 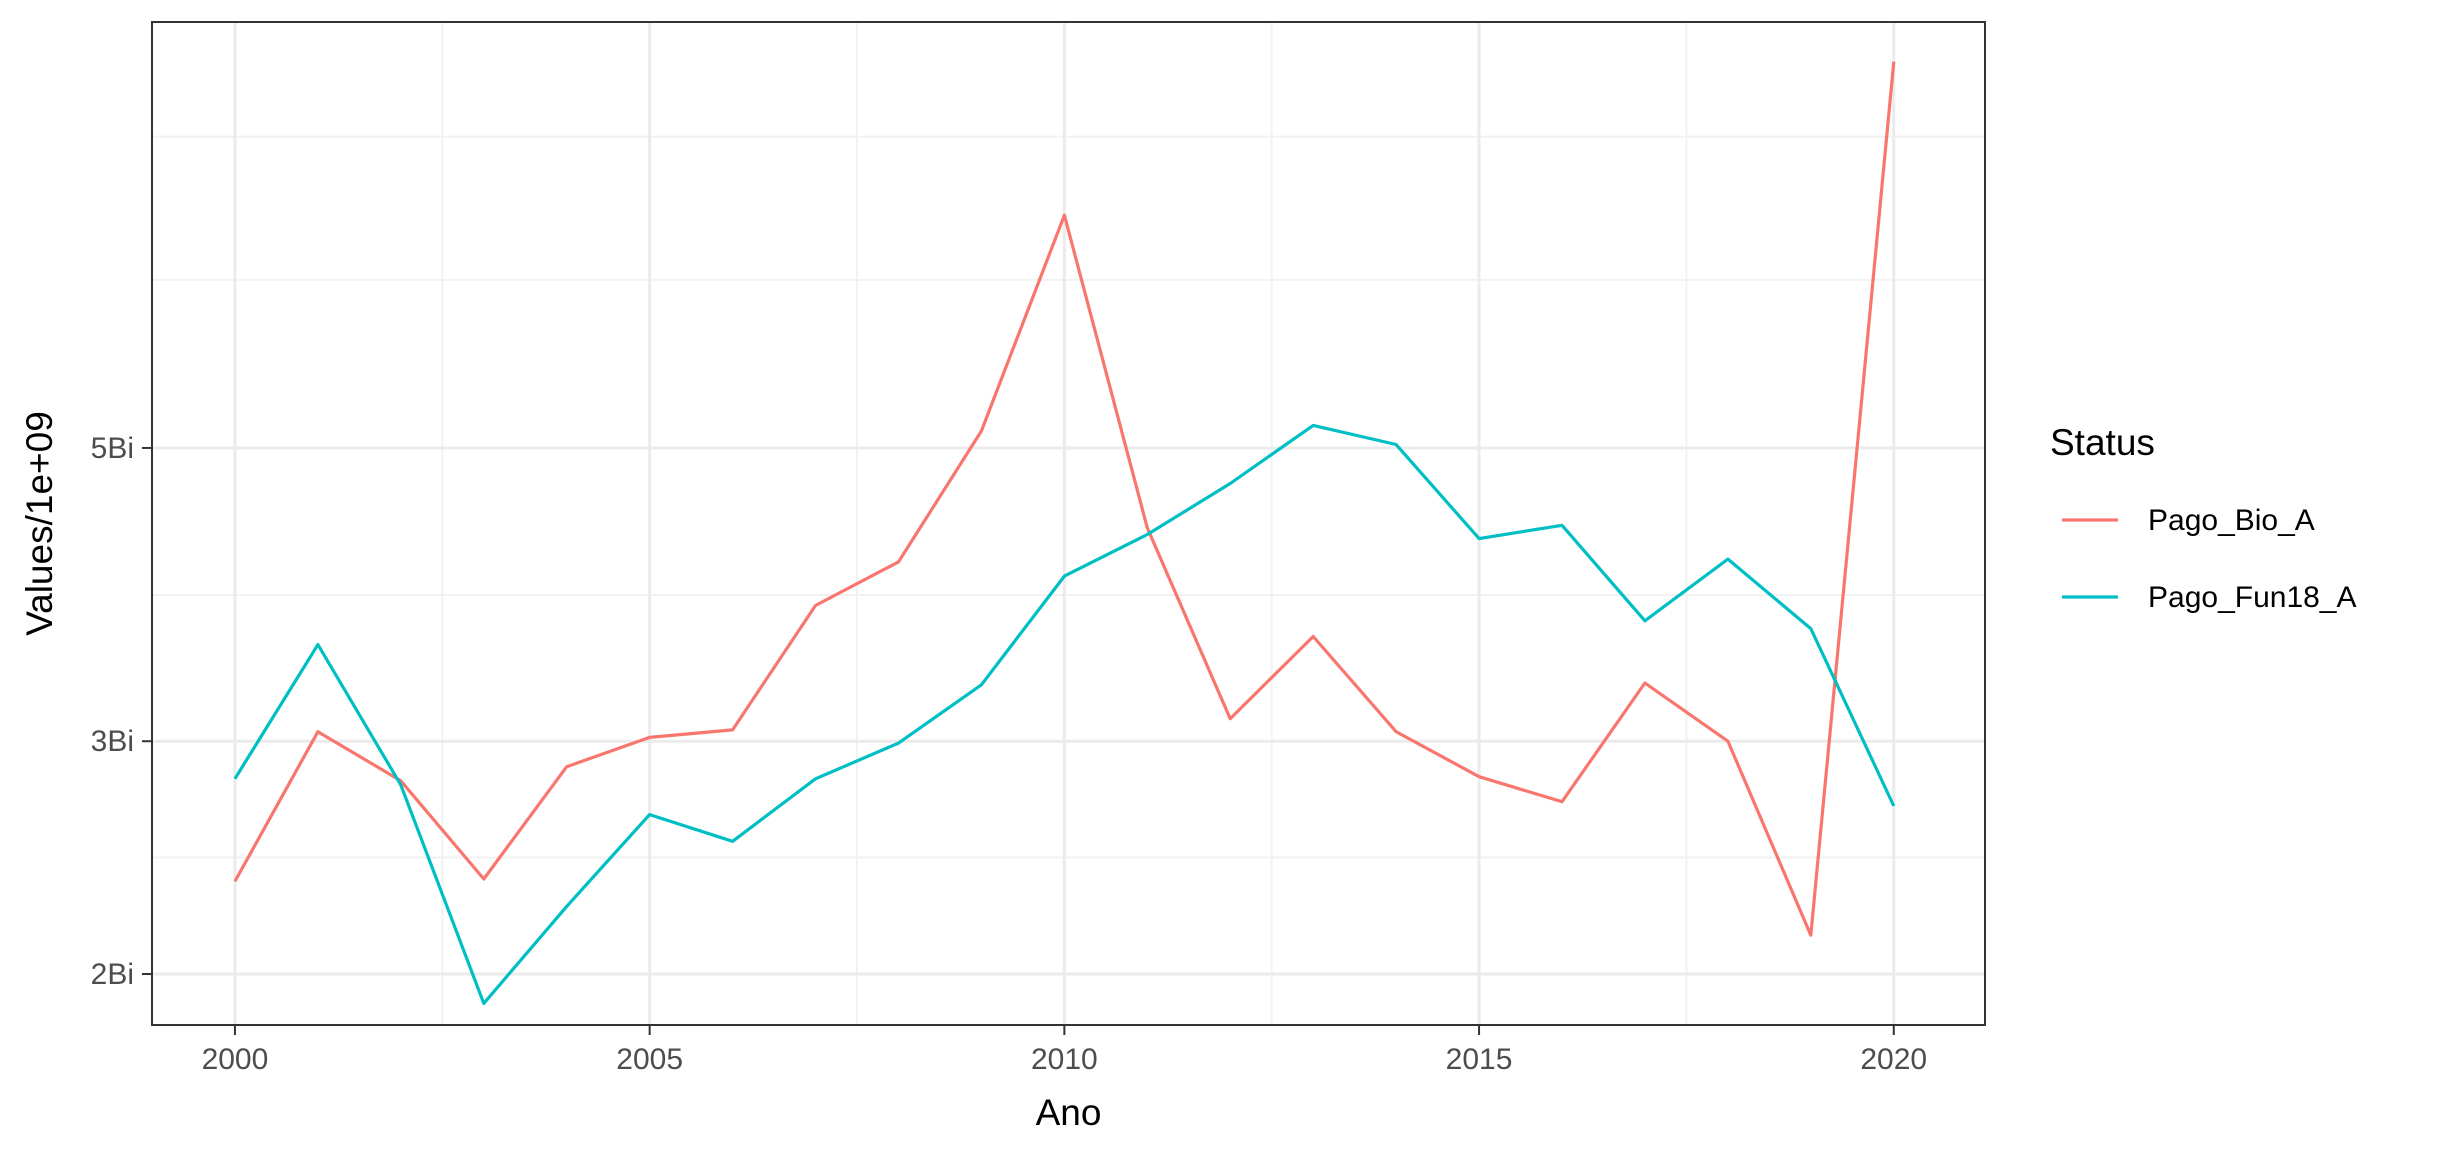 I want to click on x-tick-label: 2015, so click(x=1479, y=1059).